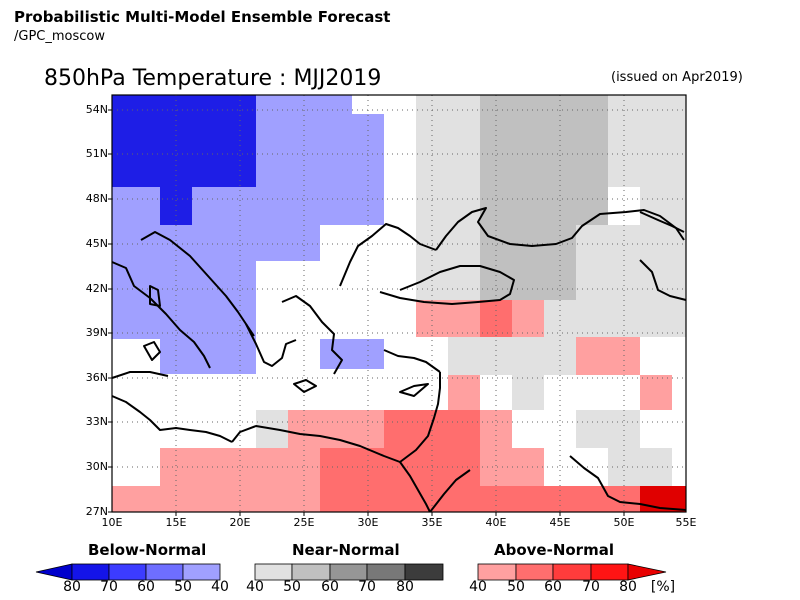 This screenshot has height=600, width=800. I want to click on lat-label: 33N, so click(96, 421).